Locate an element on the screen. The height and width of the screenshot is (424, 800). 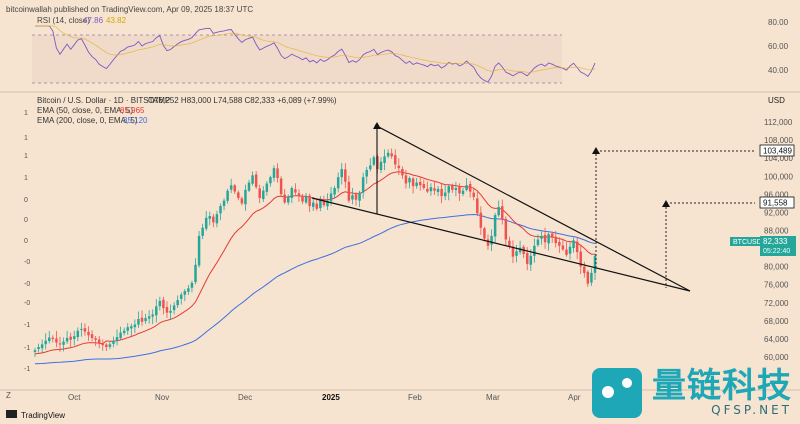
ema50-value: 85,965 is located at coordinates (132, 110).